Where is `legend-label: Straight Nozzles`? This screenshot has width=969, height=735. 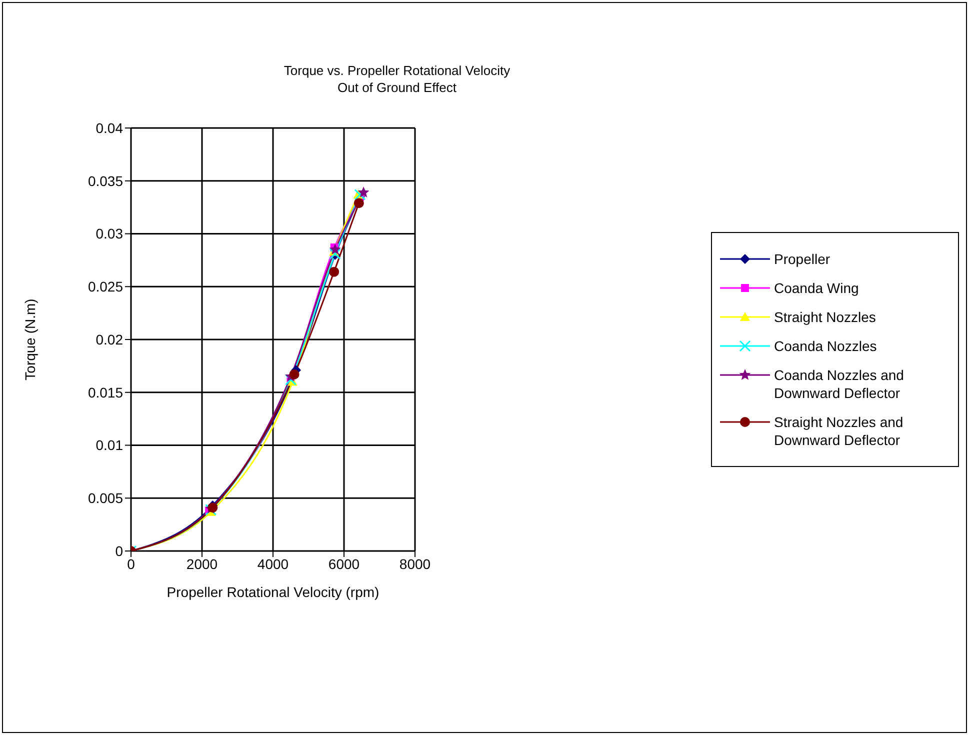 legend-label: Straight Nozzles is located at coordinates (825, 317).